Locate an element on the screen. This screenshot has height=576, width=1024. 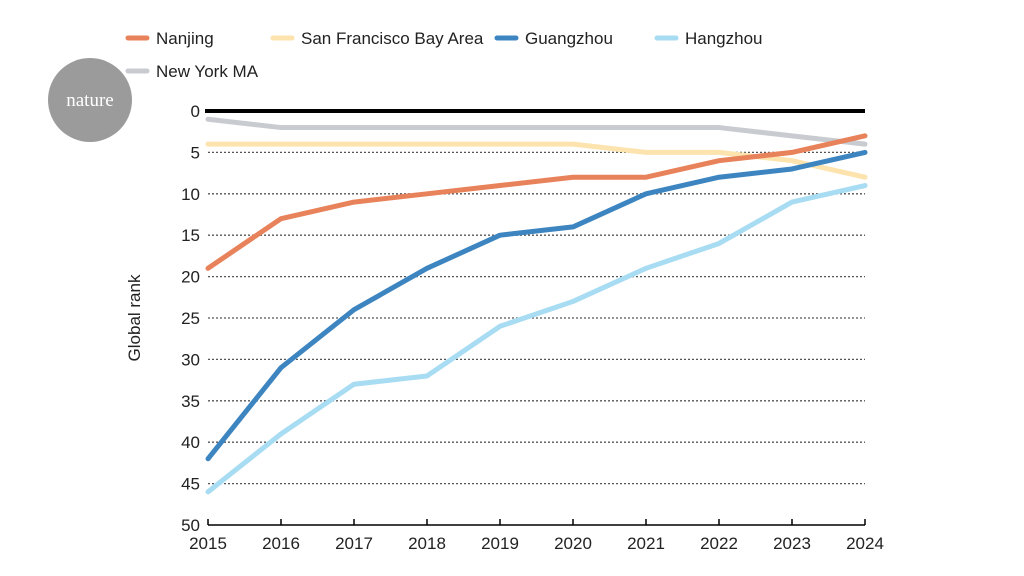
y-tick-label: 45 is located at coordinates (190, 484).